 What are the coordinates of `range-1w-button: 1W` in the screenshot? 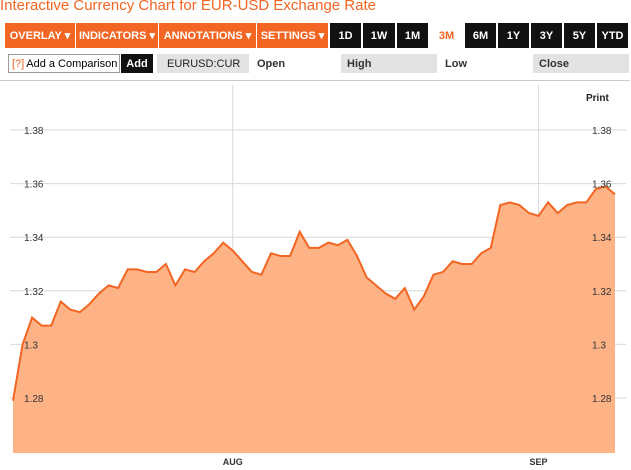 It's located at (379, 35).